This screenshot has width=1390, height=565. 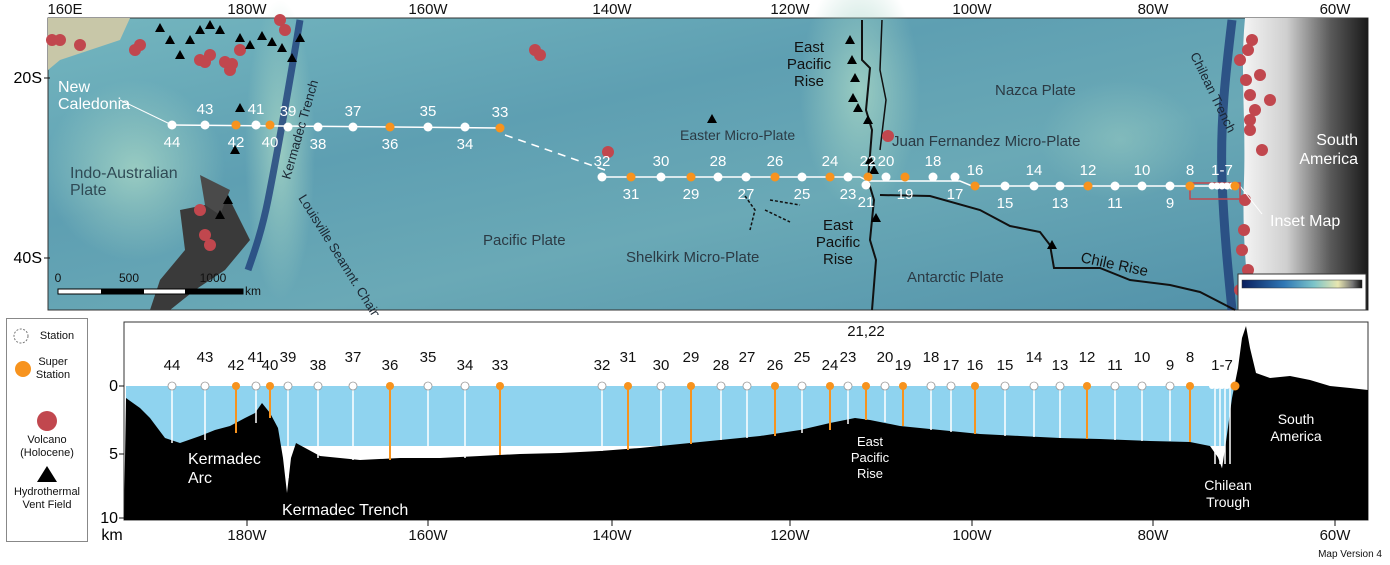 What do you see at coordinates (905, 194) in the screenshot?
I see `map-station-label: 19` at bounding box center [905, 194].